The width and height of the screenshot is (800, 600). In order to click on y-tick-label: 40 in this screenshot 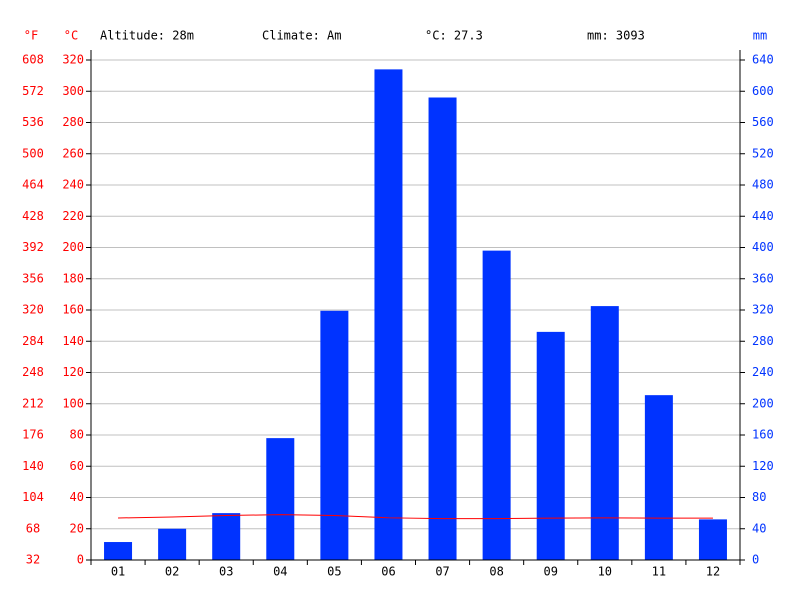, I will do `click(77, 497)`.